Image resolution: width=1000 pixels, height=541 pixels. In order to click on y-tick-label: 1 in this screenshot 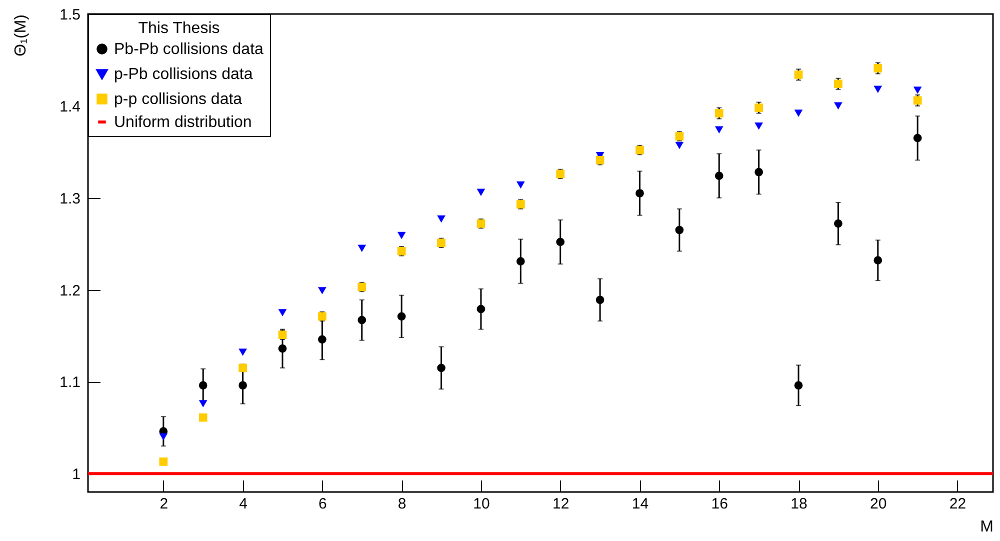, I will do `click(76, 475)`.